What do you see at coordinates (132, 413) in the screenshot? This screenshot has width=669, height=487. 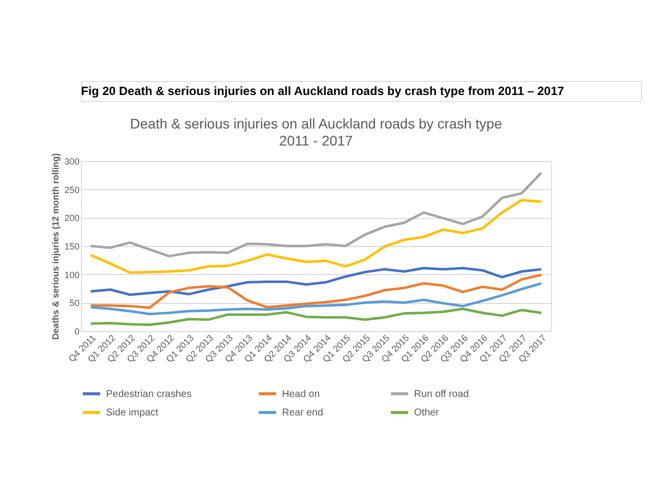 I see `legend-label: Side impact` at bounding box center [132, 413].